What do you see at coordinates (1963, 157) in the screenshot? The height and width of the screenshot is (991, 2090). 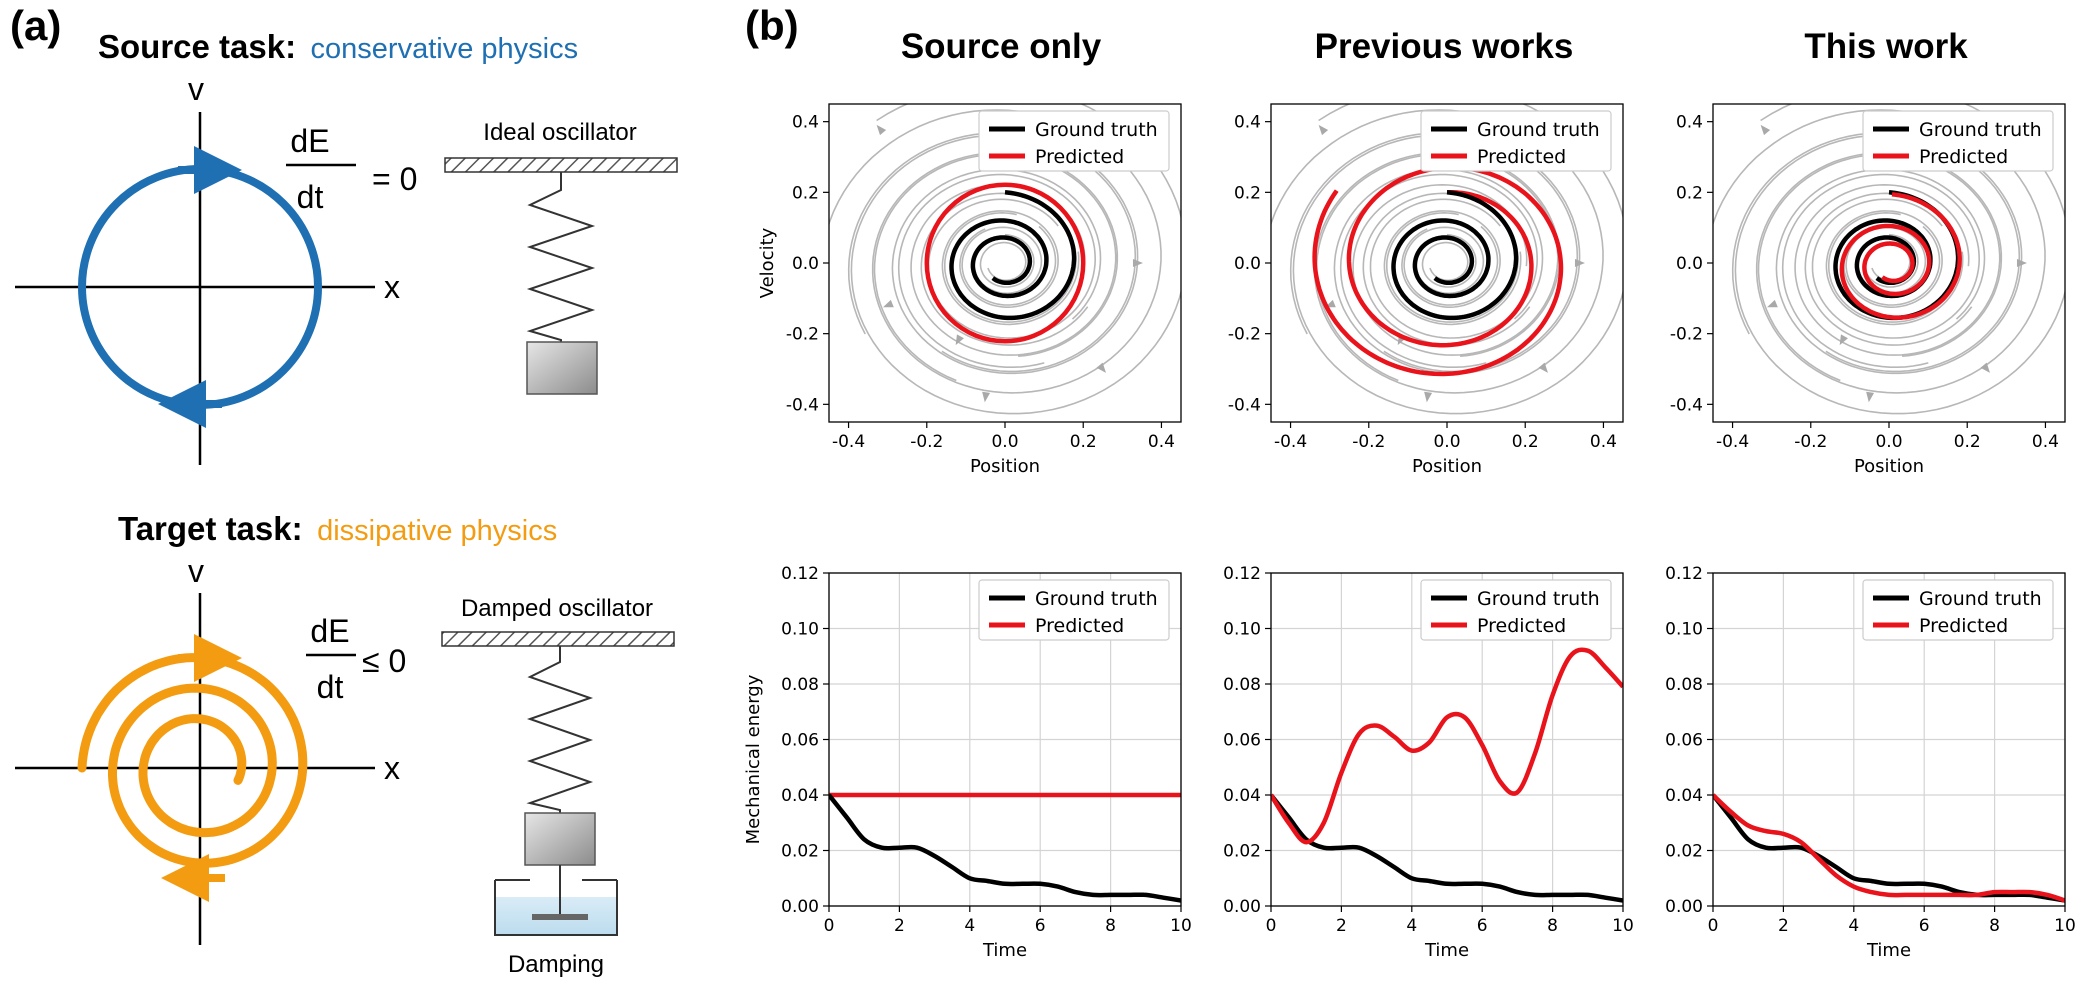 I see `phase-3-legend-pred-text: Predicted` at bounding box center [1963, 157].